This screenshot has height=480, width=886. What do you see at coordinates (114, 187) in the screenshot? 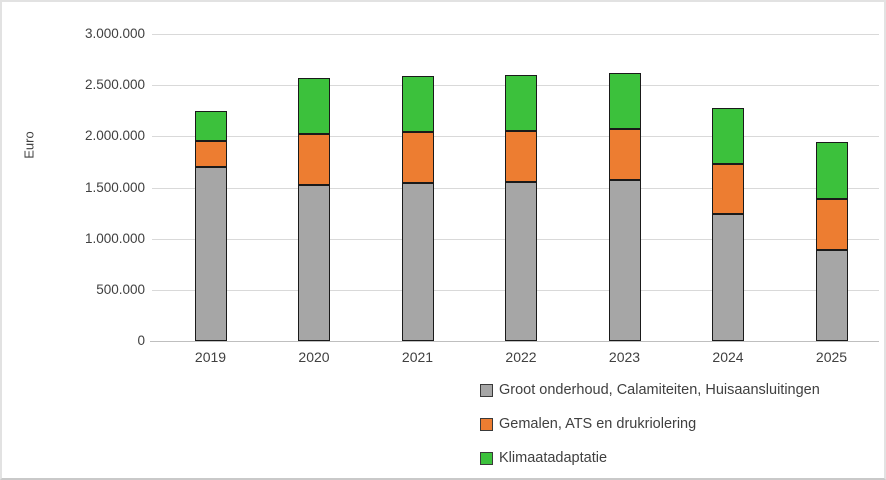
I see `y-tick-label: 1.500.000` at bounding box center [114, 187].